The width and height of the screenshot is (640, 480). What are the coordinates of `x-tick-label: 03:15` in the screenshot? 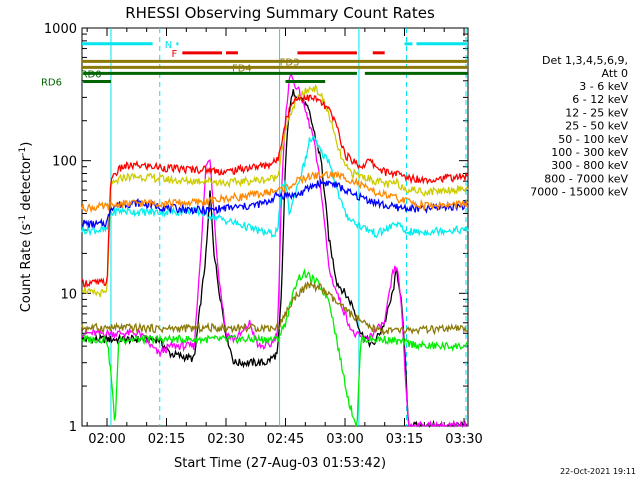 It's located at (404, 439).